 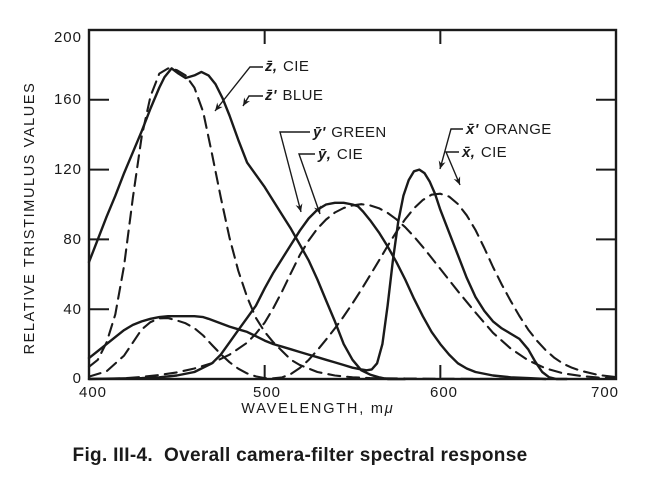 What do you see at coordinates (77, 378) in the screenshot?
I see `y-tick-label: 0` at bounding box center [77, 378].